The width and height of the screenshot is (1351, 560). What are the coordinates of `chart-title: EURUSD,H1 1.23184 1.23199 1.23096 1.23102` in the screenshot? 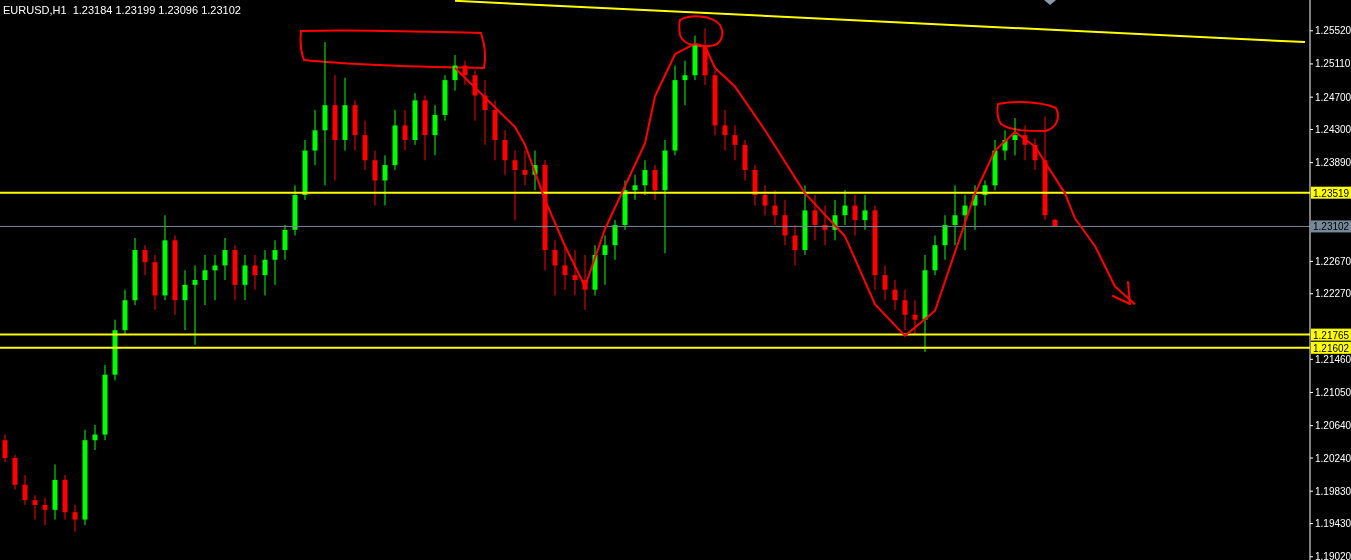 It's located at (122, 10).